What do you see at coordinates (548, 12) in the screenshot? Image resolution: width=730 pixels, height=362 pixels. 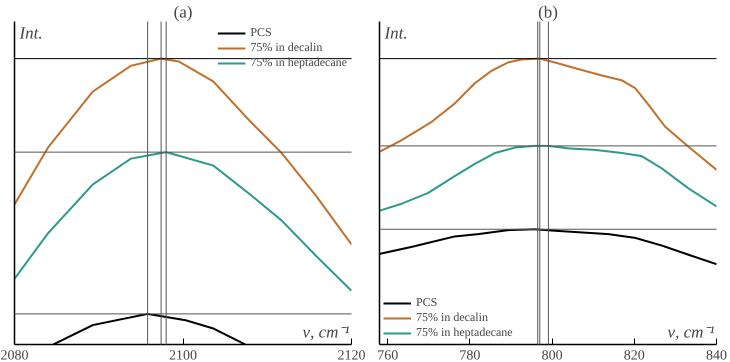 I see `chart-title: (b)` at bounding box center [548, 12].